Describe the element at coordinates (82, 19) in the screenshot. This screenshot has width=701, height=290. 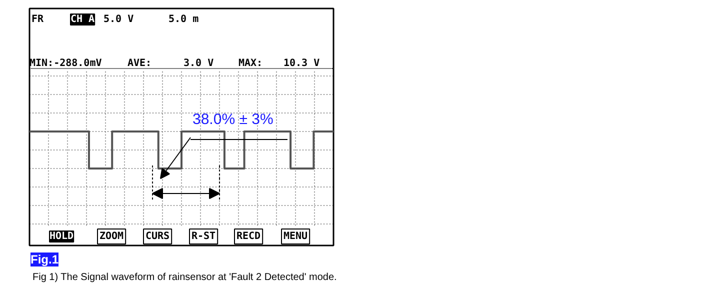
I see `text: CH A` at that location.